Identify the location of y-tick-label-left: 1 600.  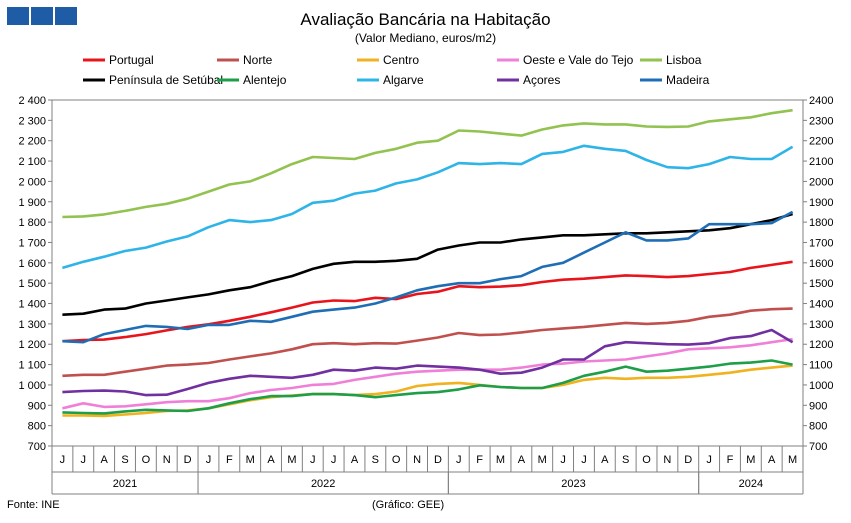
(32, 264).